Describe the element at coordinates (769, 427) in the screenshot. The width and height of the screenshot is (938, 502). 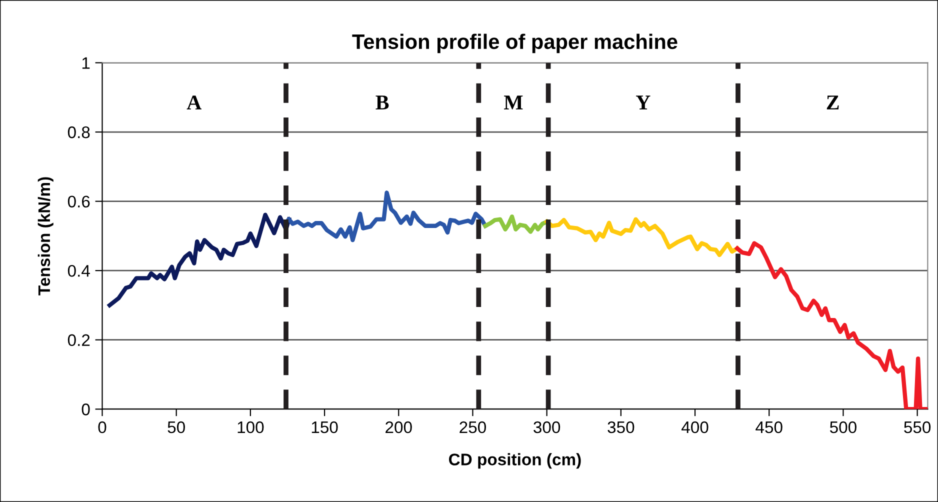
I see `x-tick-label: 450` at that location.